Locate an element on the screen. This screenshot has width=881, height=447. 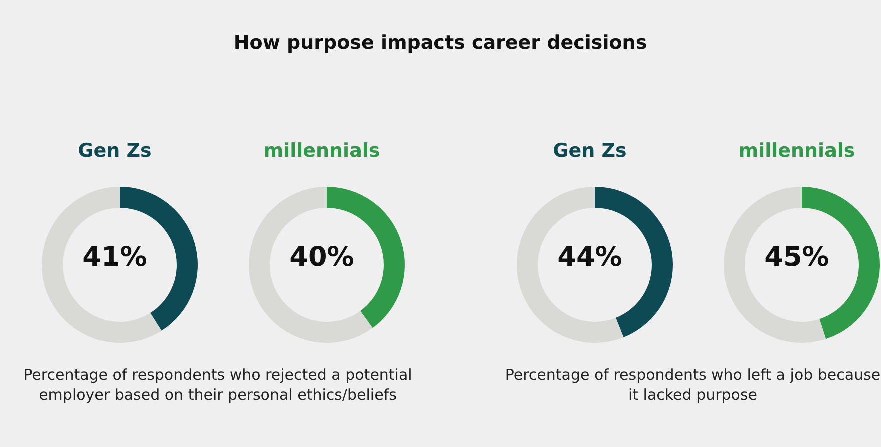
text: 45% is located at coordinates (797, 257).